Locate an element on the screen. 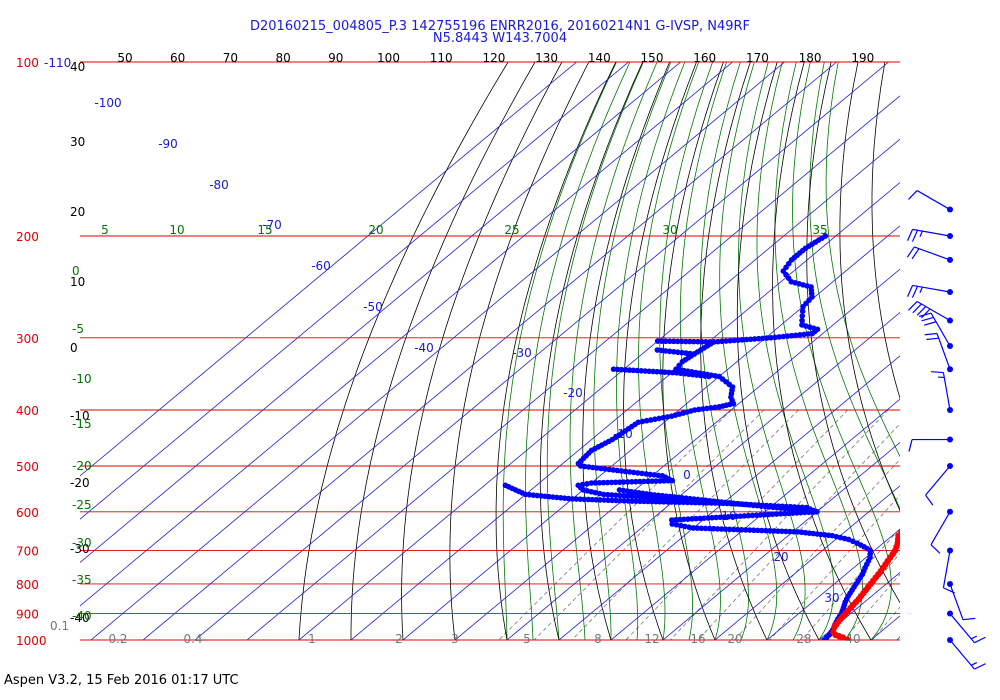 This screenshot has width=1000, height=700. pressure-label: 300 is located at coordinates (27, 339).